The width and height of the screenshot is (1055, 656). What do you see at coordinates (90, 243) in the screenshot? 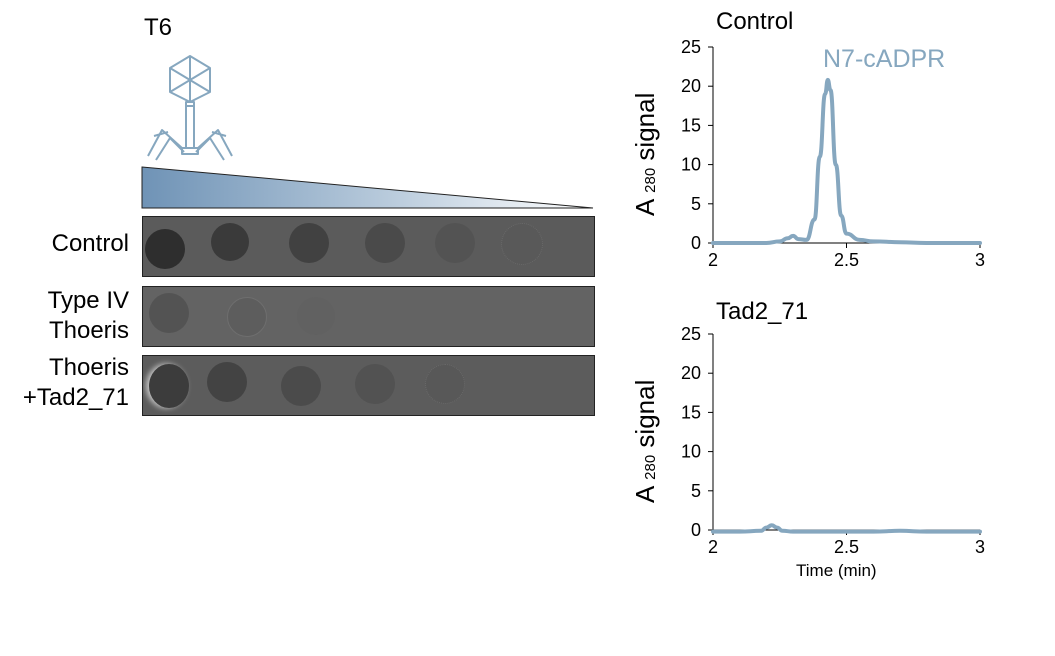
I see `row-label-control: Control` at bounding box center [90, 243].